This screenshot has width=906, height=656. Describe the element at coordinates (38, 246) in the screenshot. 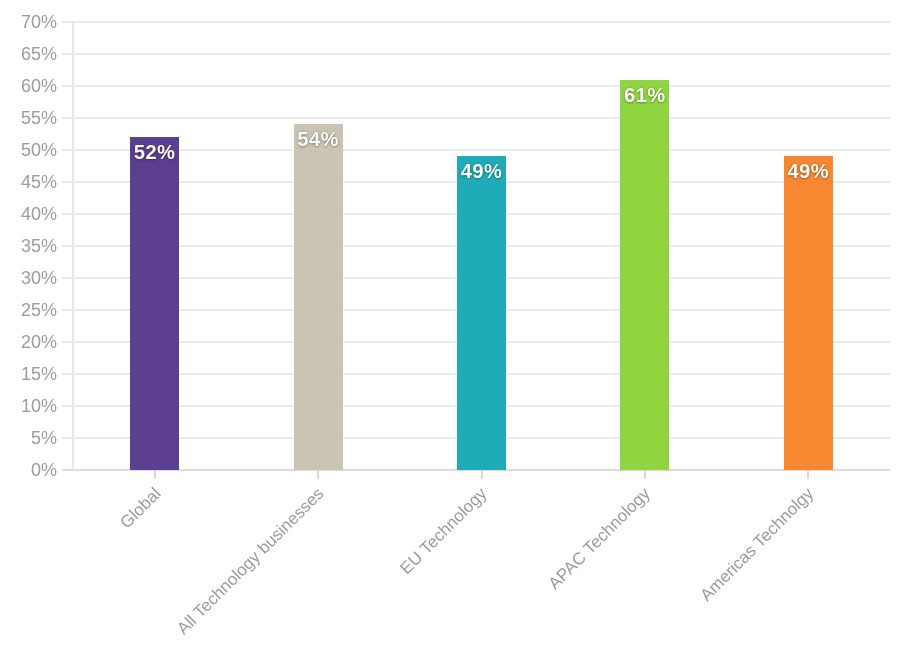

I see `y-tick-label: 35%` at that location.